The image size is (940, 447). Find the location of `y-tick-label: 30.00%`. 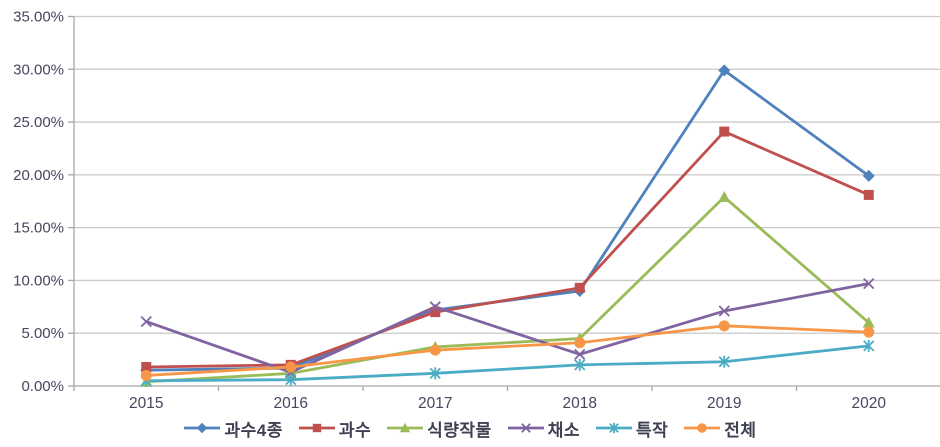

y-tick-label: 30.00% is located at coordinates (38, 69).